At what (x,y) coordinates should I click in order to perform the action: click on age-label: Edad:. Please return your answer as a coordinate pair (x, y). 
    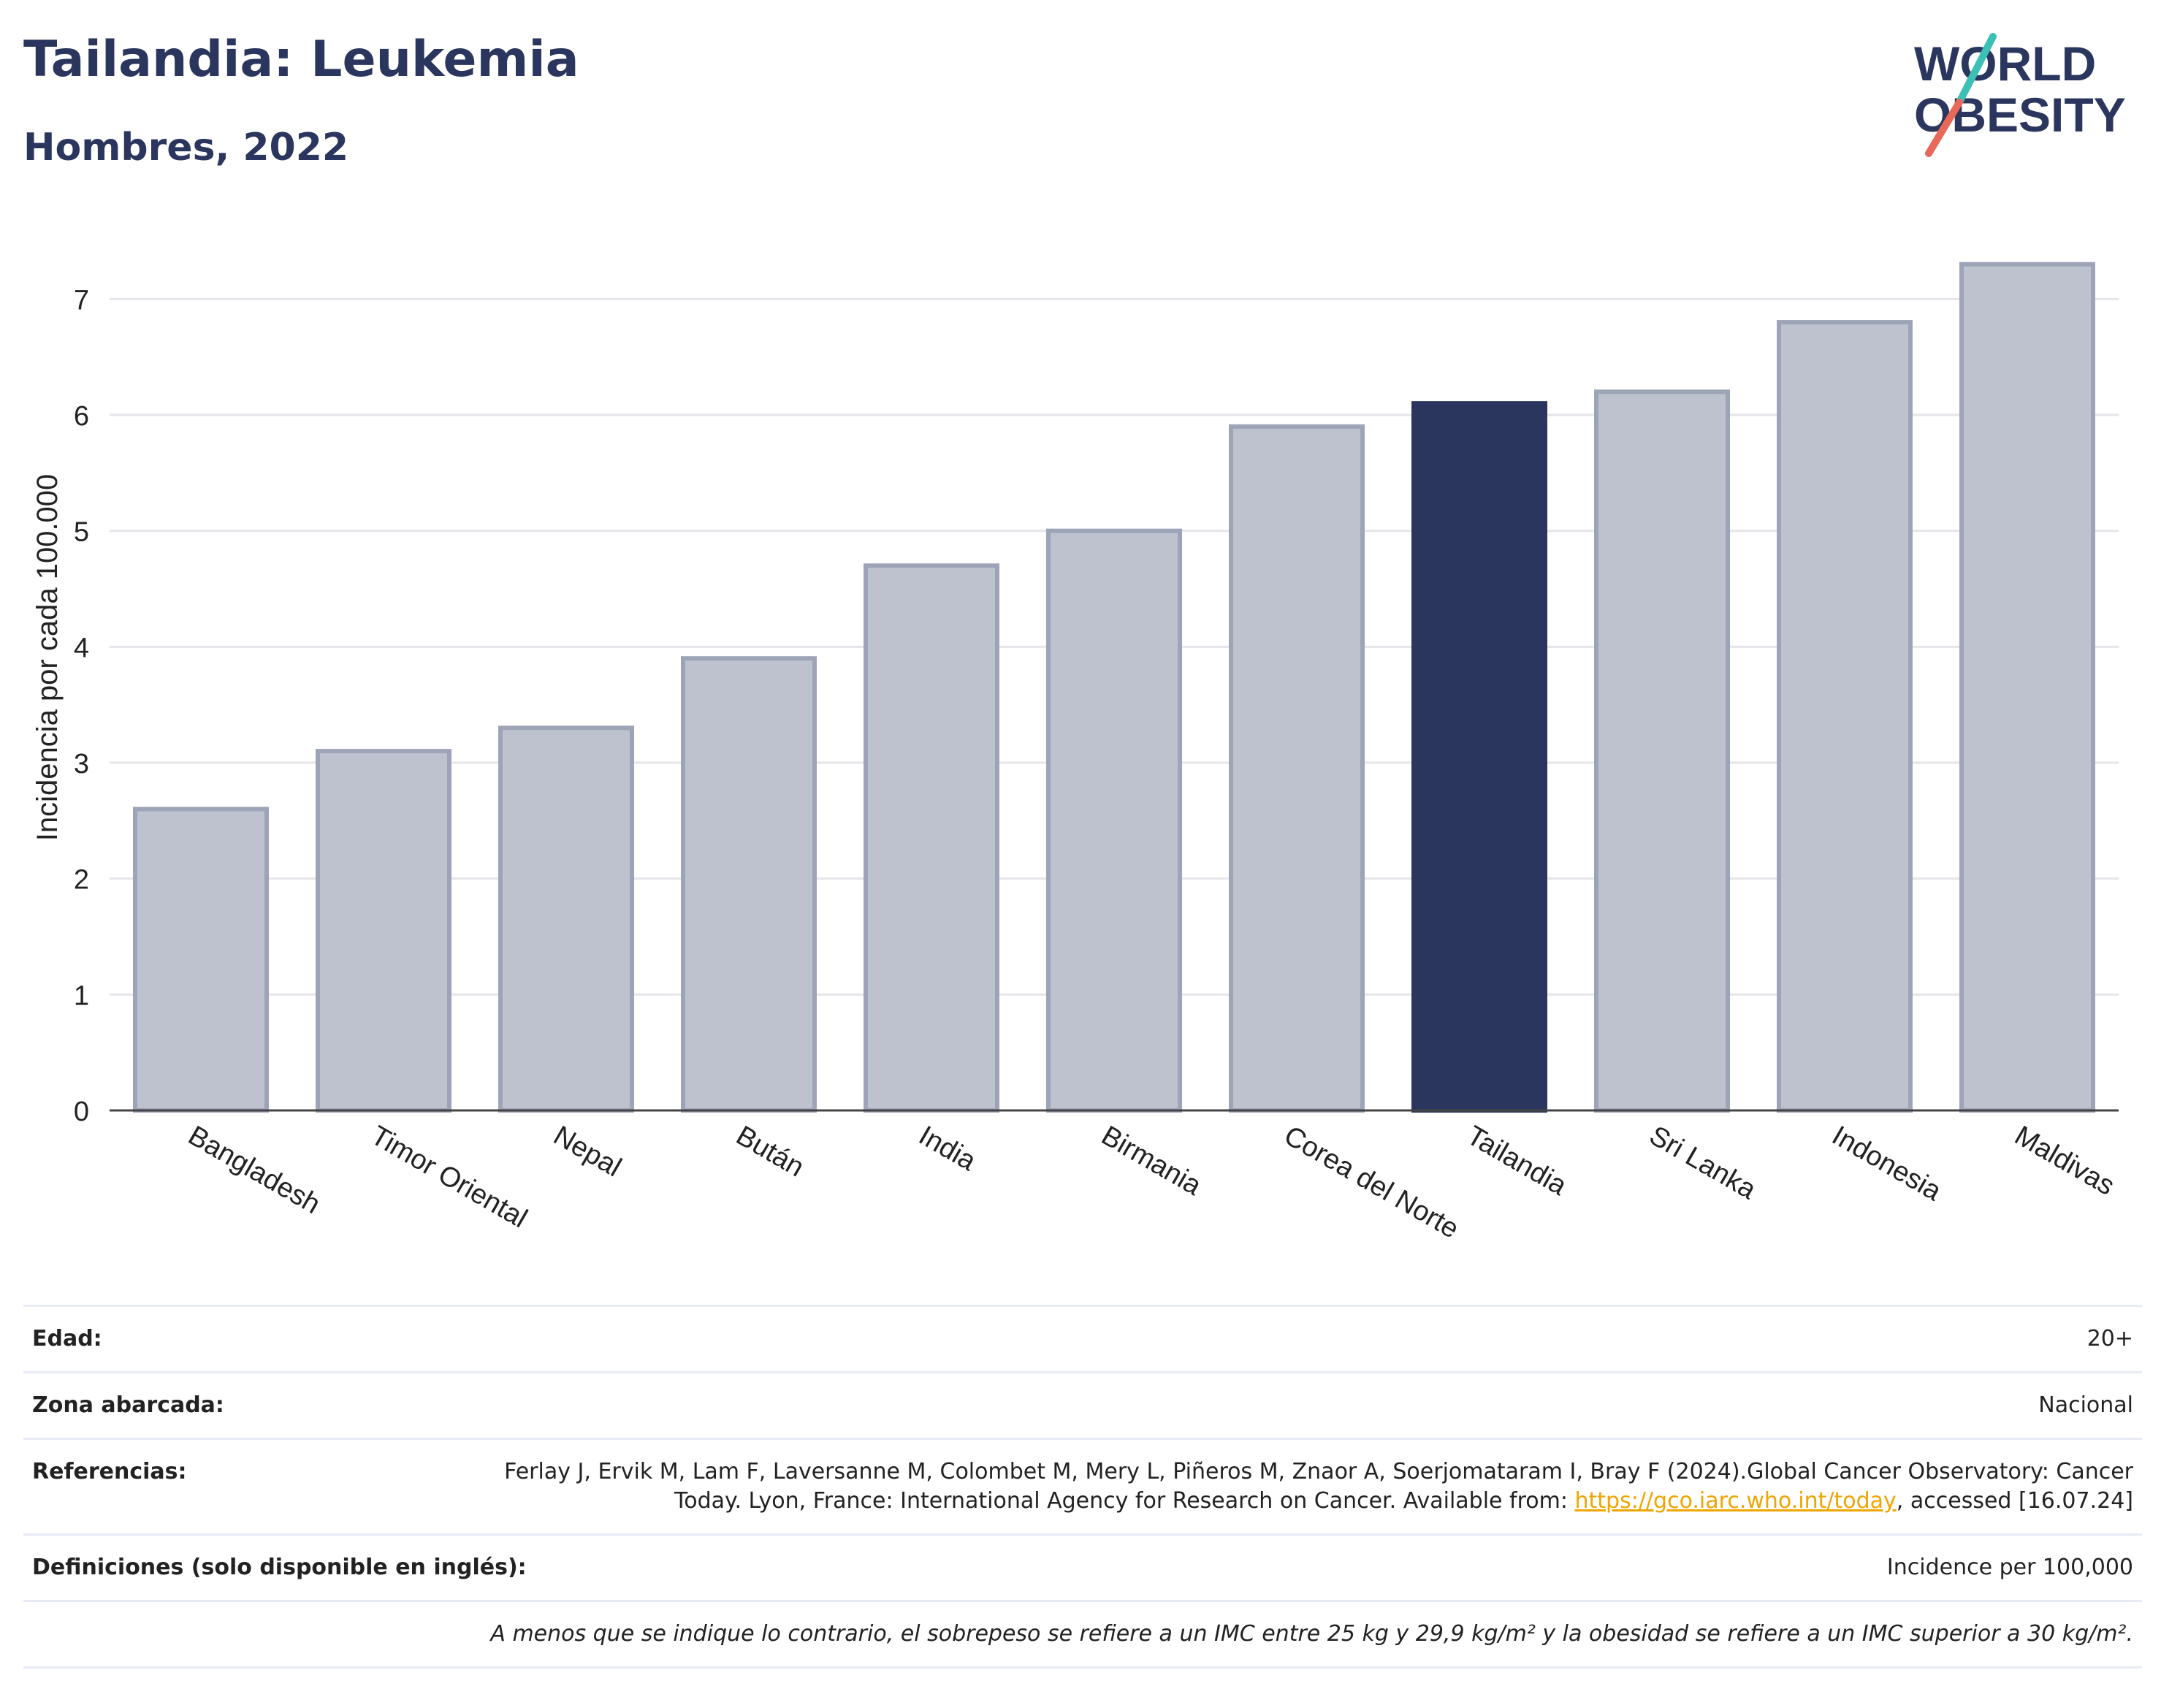
    Looking at the image, I should click on (67, 1338).